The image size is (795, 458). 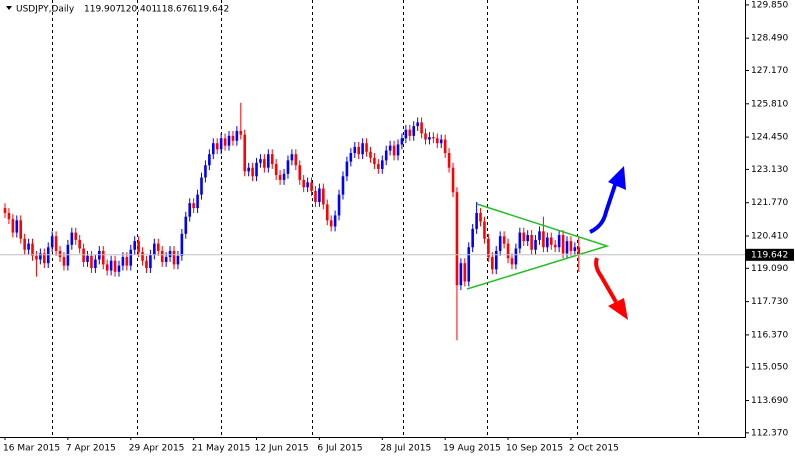 What do you see at coordinates (617, 178) in the screenshot?
I see `up-arrow-head` at bounding box center [617, 178].